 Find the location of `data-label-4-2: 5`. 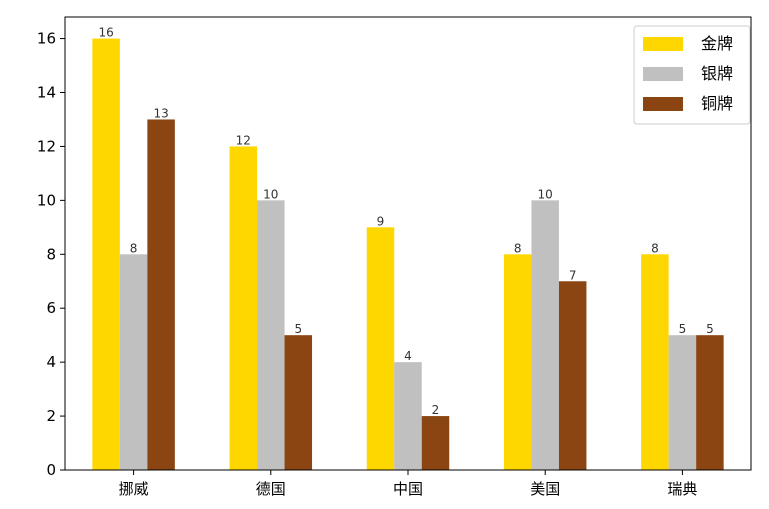

data-label-4-2: 5 is located at coordinates (710, 329).